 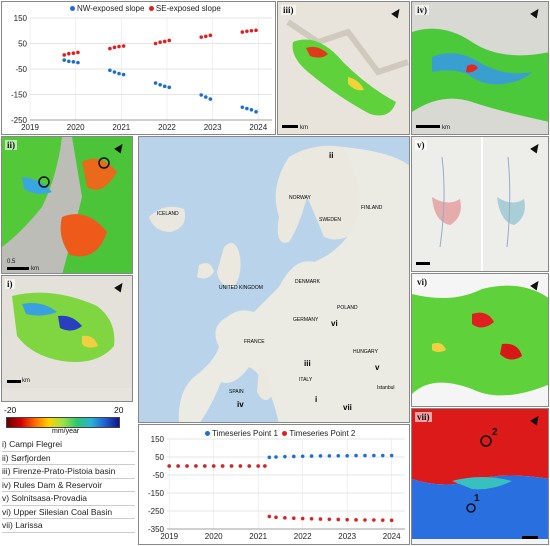 I want to click on site-item: iv) Rules Dam & Reservoir, so click(x=68, y=485).